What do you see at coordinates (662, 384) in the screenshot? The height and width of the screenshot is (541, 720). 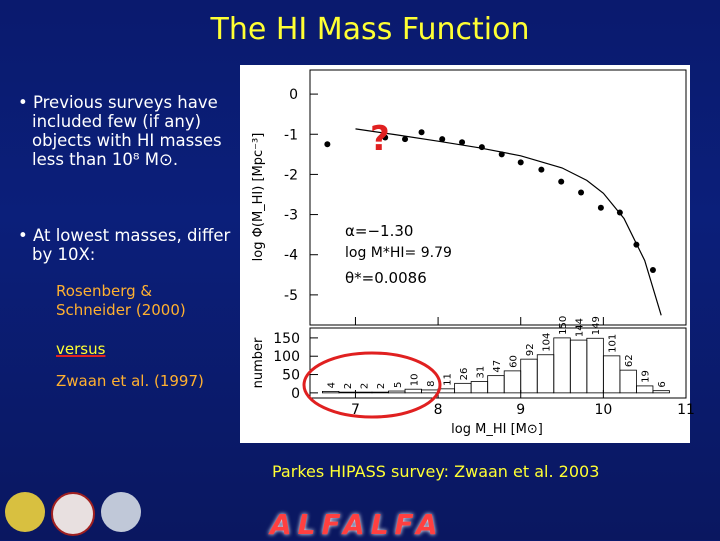 I see `bar-label: 6` at bounding box center [662, 384].